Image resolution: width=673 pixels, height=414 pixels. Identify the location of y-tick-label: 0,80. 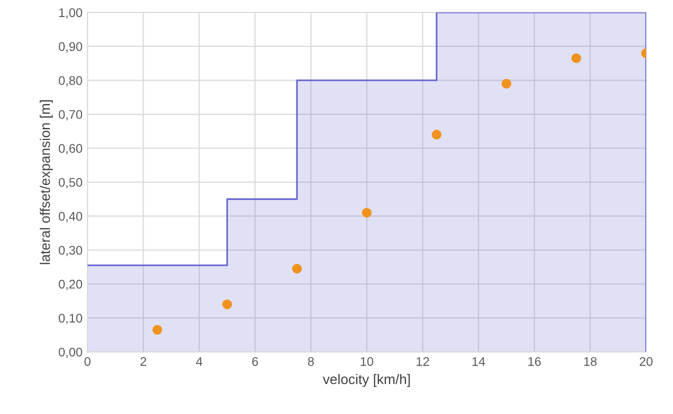
(70, 81).